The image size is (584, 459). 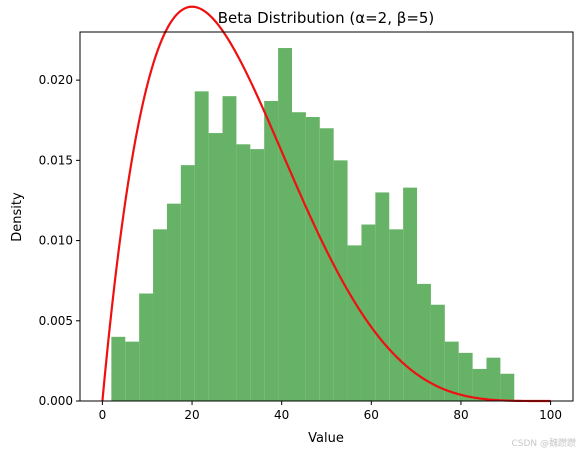 What do you see at coordinates (56, 401) in the screenshot?
I see `y-tick-label: 0.000` at bounding box center [56, 401].